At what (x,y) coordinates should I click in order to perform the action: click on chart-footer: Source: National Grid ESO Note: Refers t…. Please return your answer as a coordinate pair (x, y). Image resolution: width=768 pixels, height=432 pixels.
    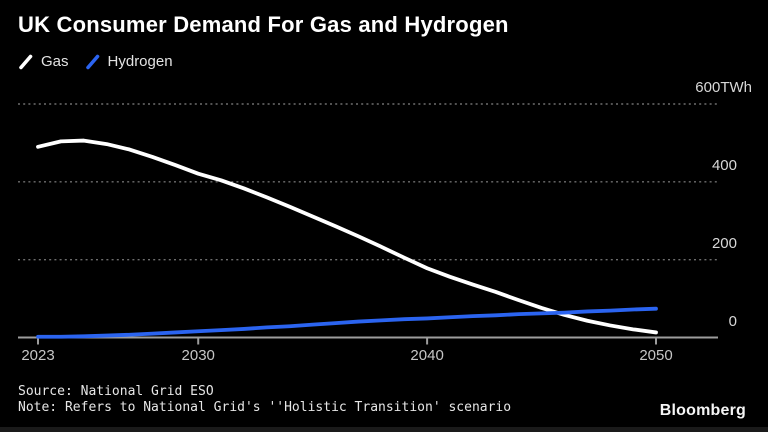
    Looking at the image, I should click on (264, 400).